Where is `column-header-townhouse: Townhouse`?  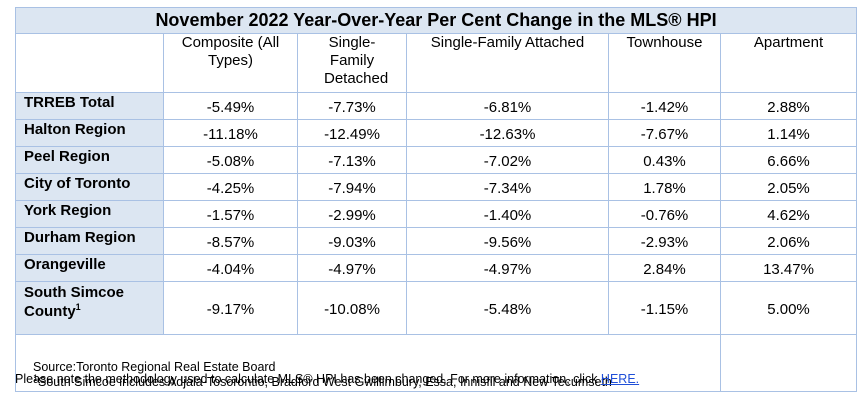
column-header-townhouse: Townhouse is located at coordinates (664, 63).